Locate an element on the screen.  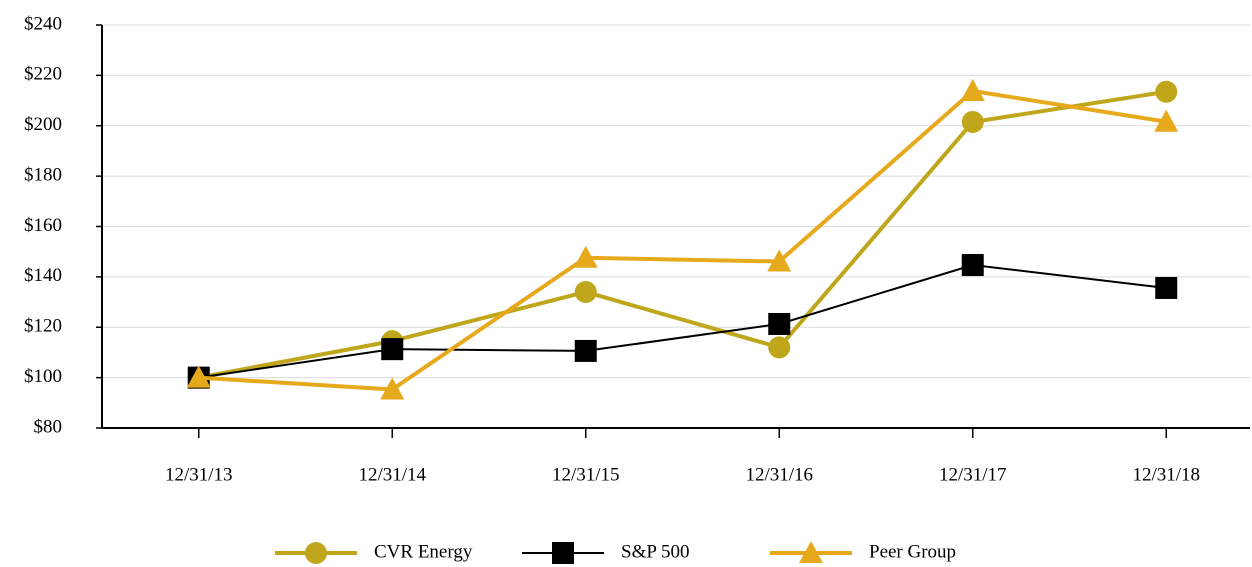
y-tick-label: $200 is located at coordinates (43, 124).